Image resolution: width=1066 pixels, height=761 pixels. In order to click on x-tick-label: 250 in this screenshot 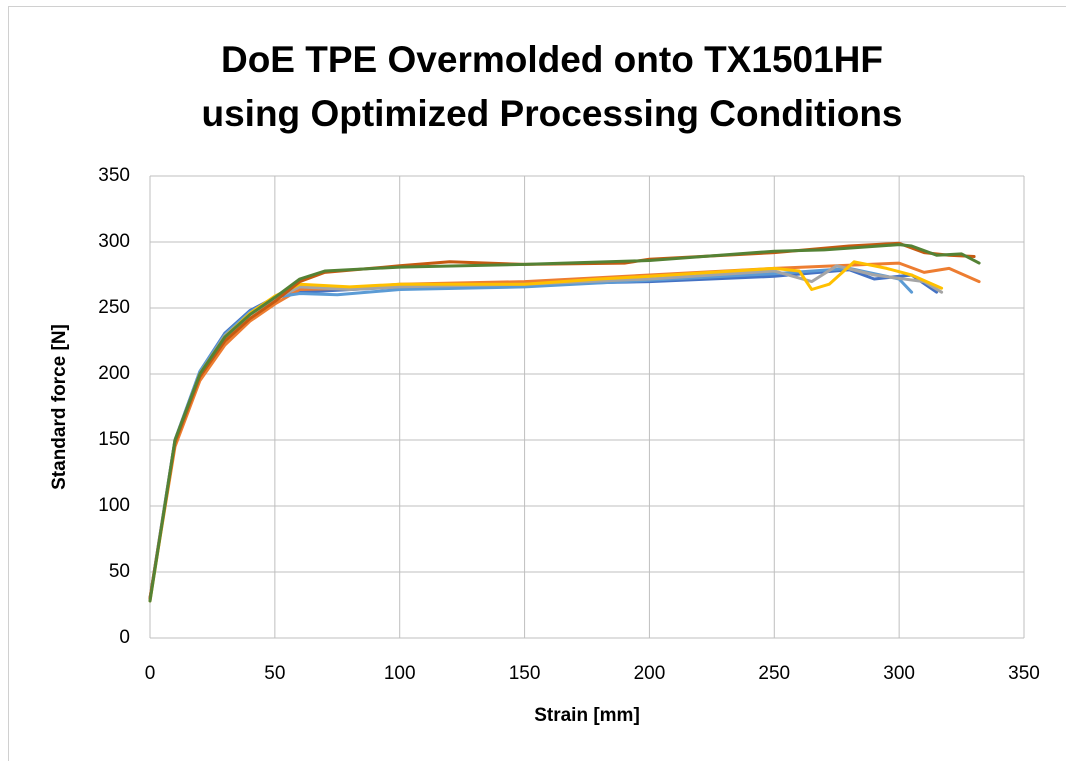, I will do `click(774, 673)`.